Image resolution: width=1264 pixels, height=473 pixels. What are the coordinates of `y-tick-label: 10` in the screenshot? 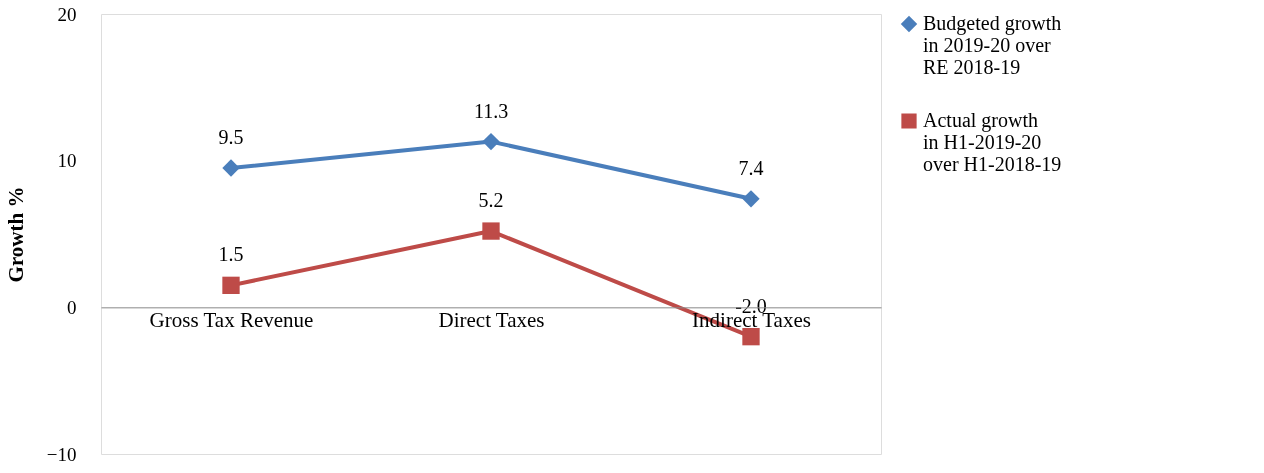 It's located at (67, 161).